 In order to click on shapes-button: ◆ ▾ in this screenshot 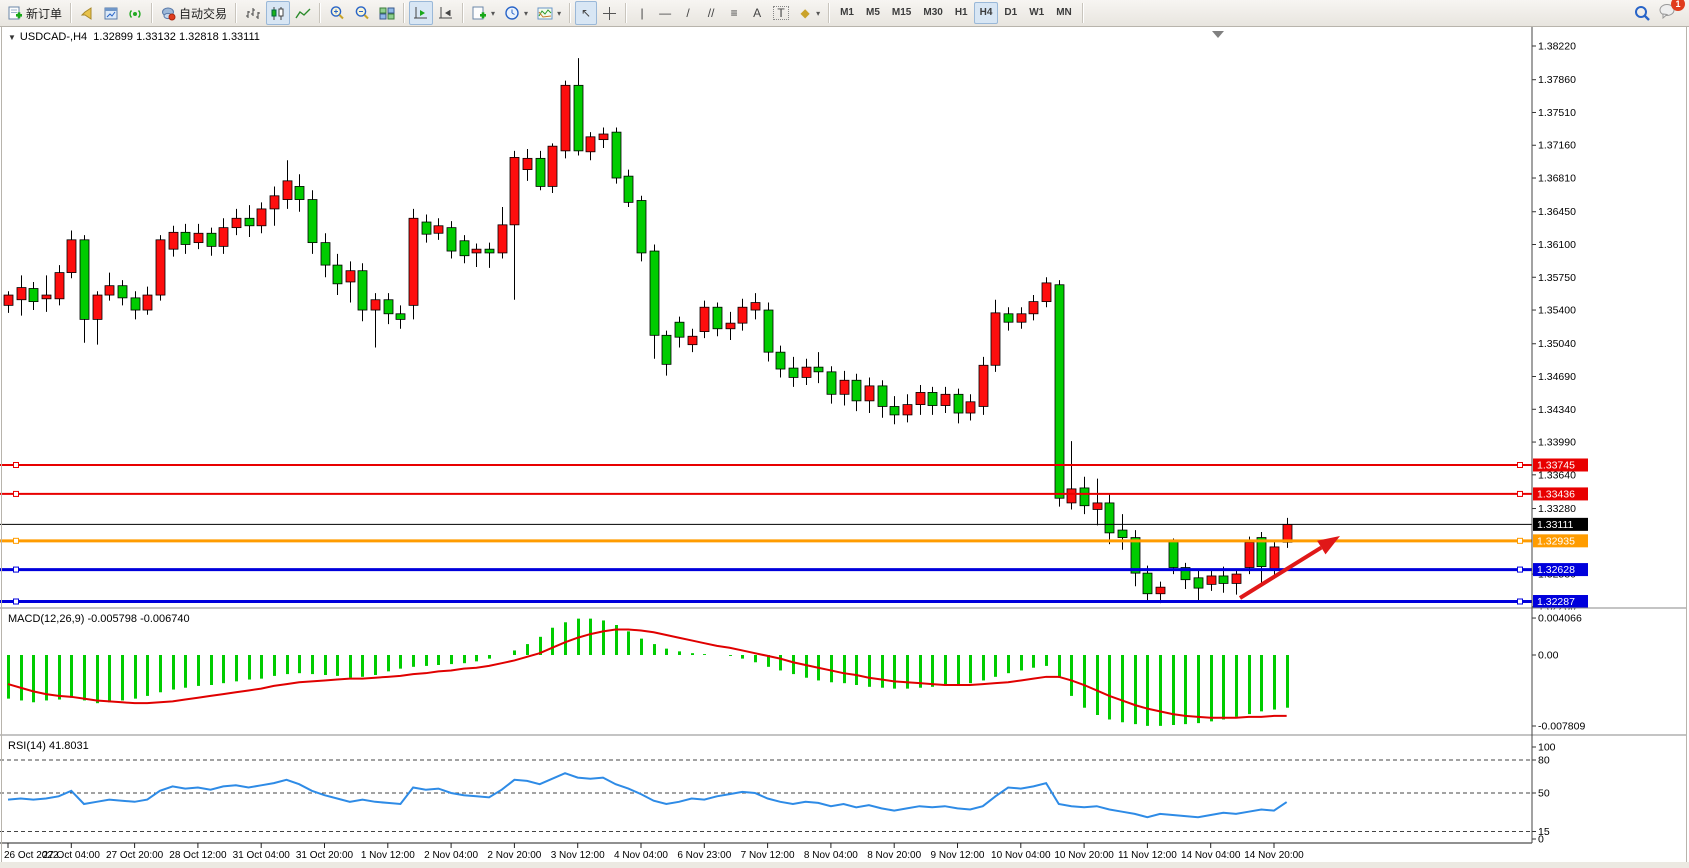, I will do `click(809, 13)`.